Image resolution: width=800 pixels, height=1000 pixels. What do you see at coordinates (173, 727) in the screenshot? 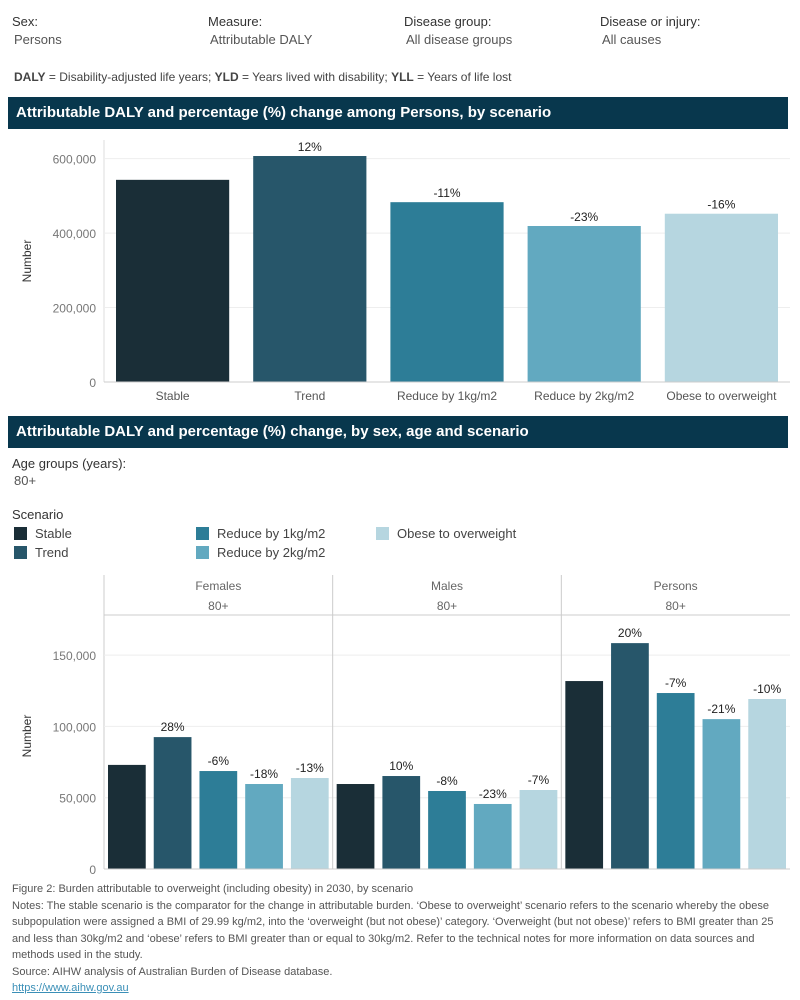
I see `data-label: 28%` at bounding box center [173, 727].